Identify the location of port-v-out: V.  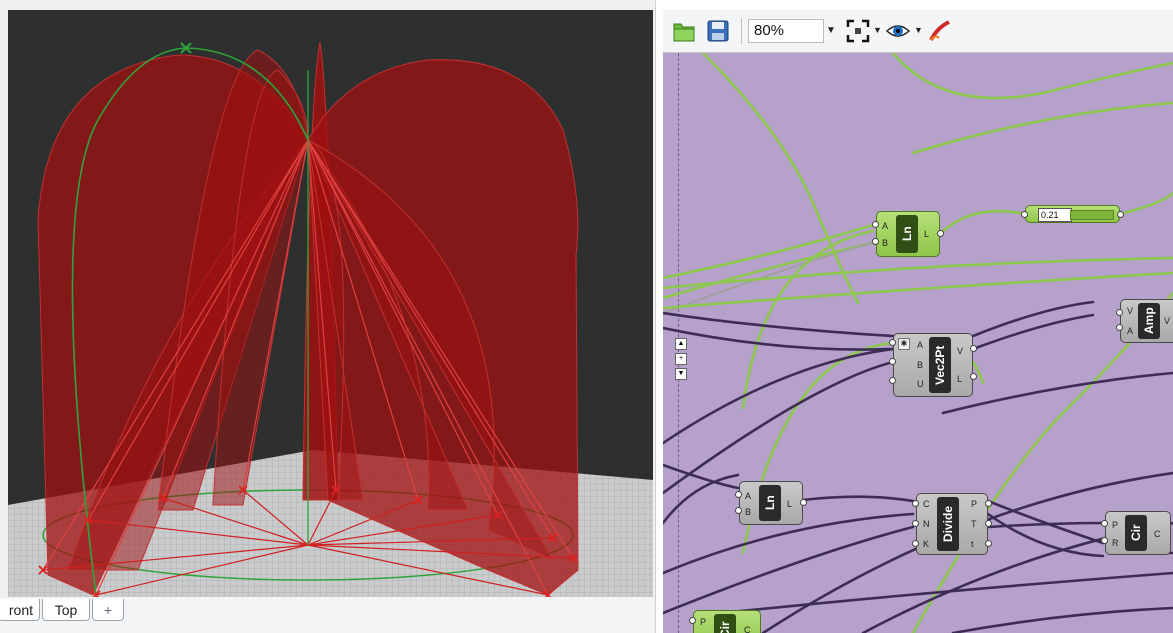
(1167, 321).